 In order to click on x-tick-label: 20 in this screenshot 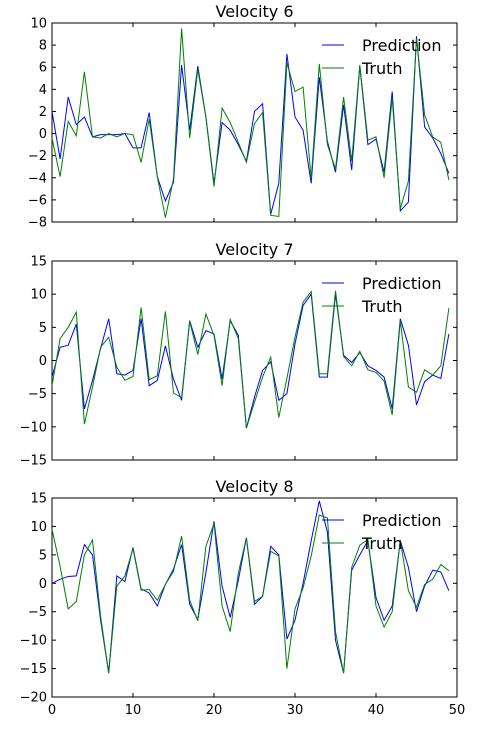, I will do `click(214, 710)`.